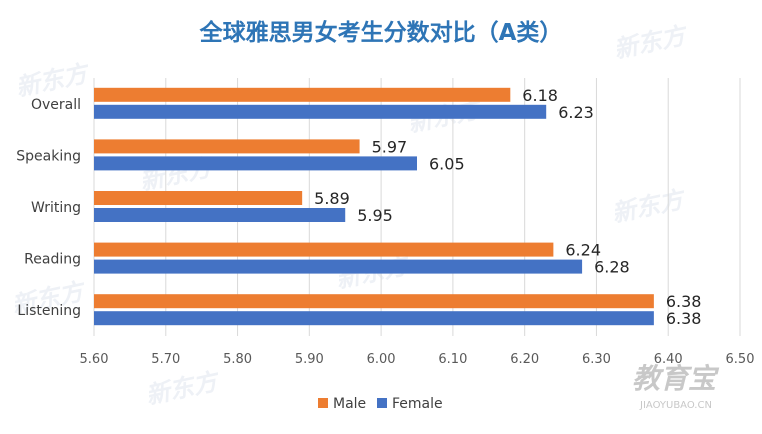 Image resolution: width=762 pixels, height=434 pixels. What do you see at coordinates (612, 267) in the screenshot?
I see `data-label: 6.28` at bounding box center [612, 267].